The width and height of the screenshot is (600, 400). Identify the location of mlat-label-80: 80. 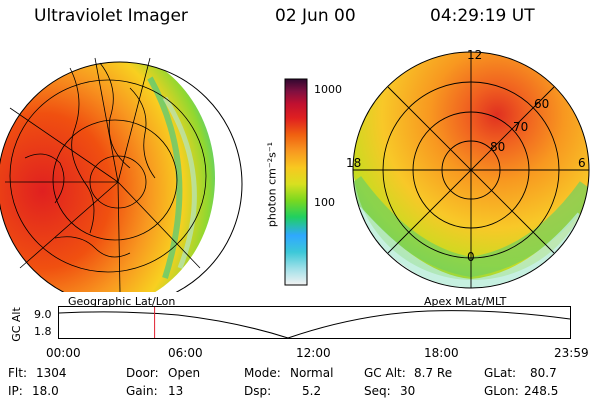
(498, 147).